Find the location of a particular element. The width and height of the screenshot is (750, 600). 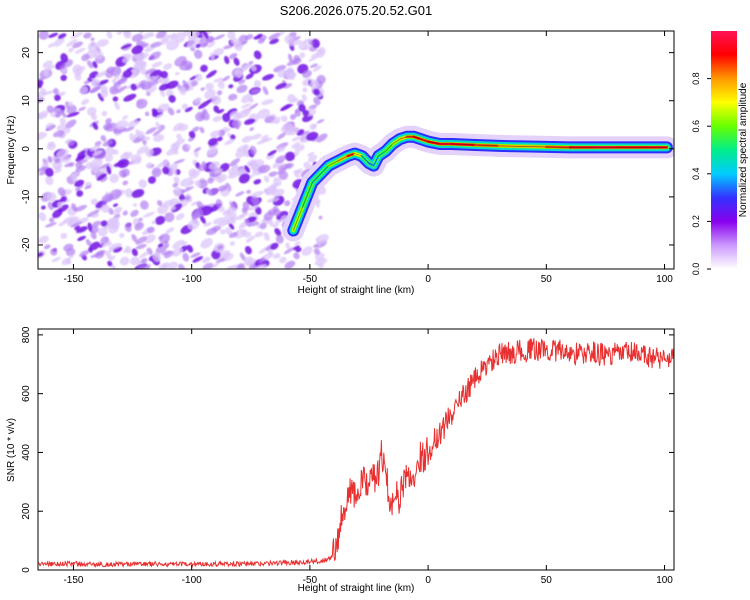

spectrogram-x-tick-label: 50 is located at coordinates (547, 279).